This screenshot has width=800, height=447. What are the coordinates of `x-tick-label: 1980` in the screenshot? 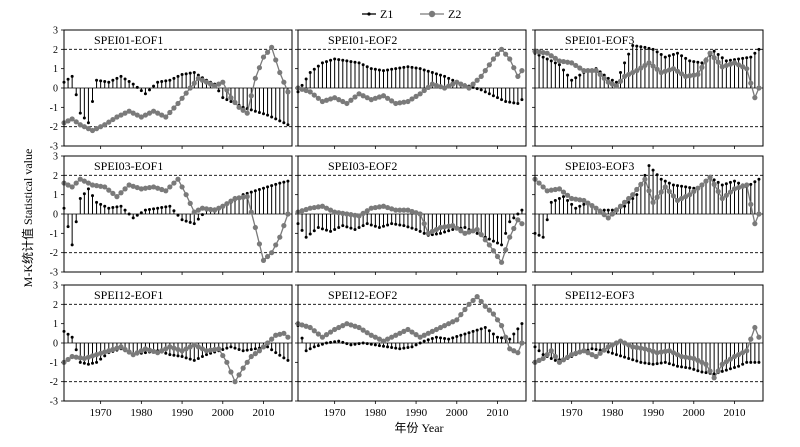 It's located at (375, 413).